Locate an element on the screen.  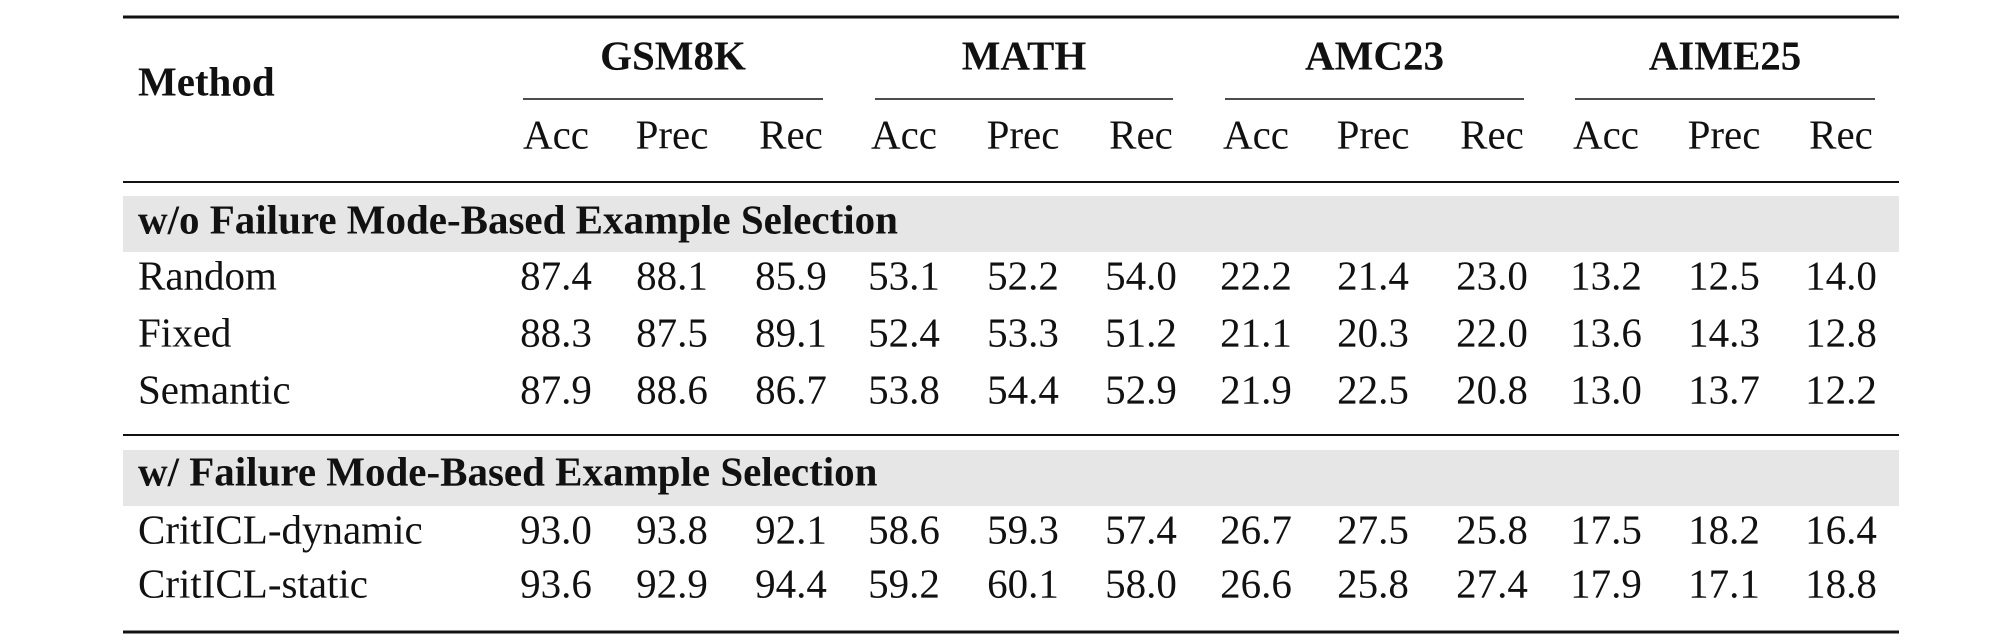
value-cell: 20.8 is located at coordinates (1492, 389).